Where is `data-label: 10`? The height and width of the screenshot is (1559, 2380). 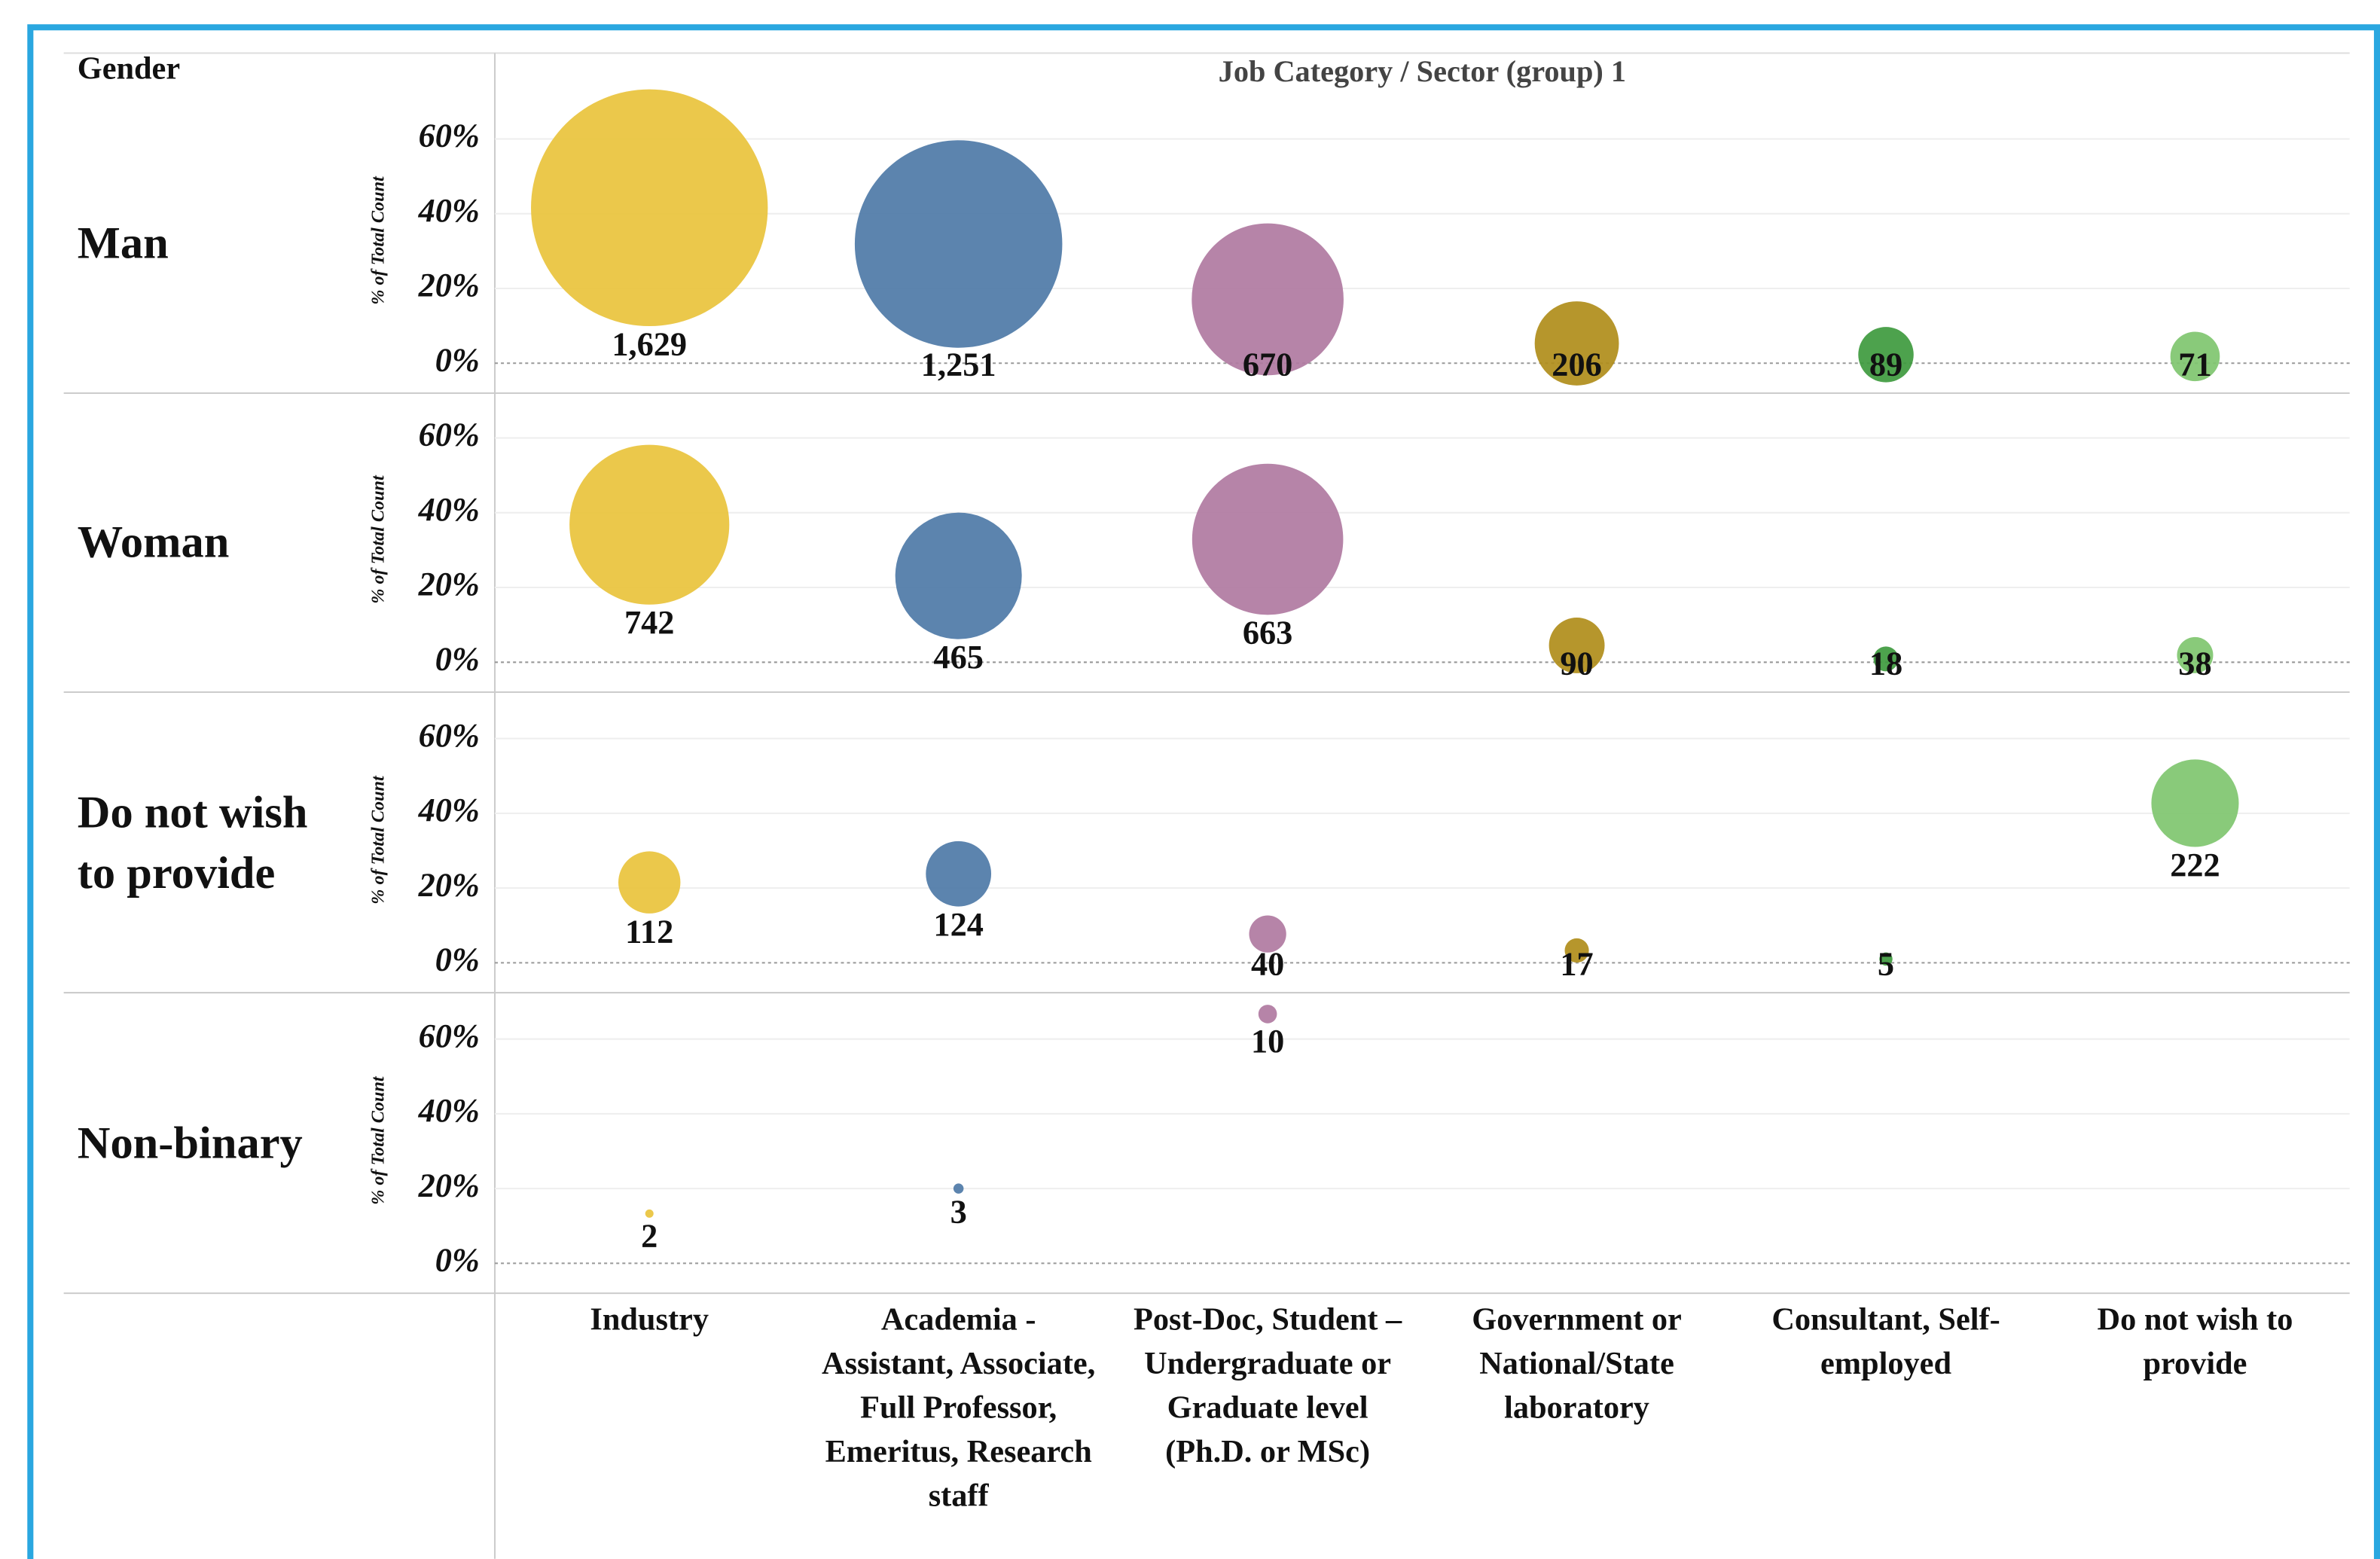
data-label: 10 is located at coordinates (1267, 1041).